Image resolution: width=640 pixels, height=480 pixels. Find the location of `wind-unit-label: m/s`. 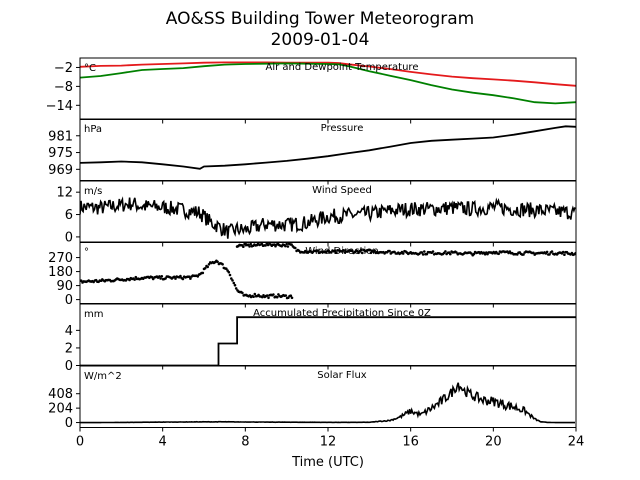

wind-unit-label: m/s is located at coordinates (93, 191).